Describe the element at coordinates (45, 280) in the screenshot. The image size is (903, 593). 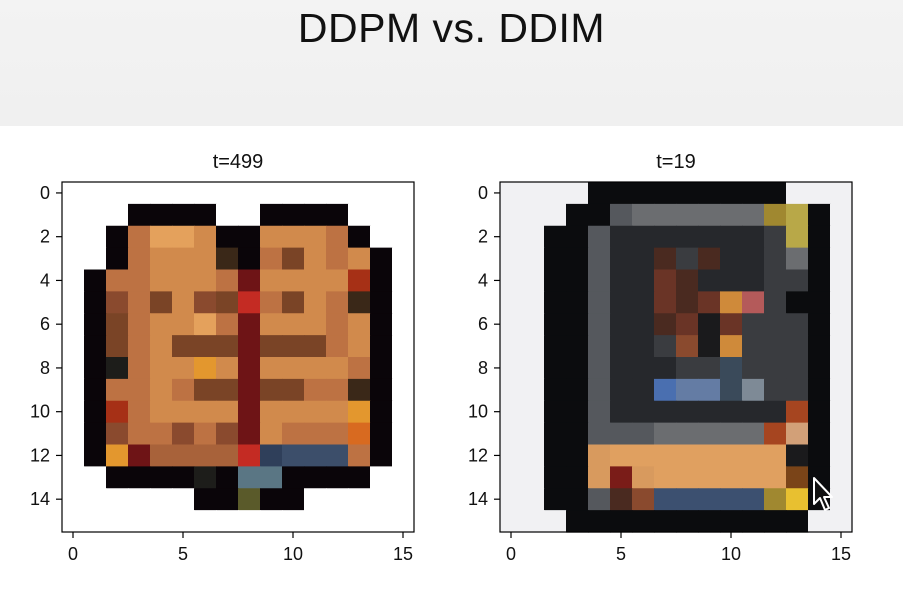
I see `y-tick-label: 4` at that location.